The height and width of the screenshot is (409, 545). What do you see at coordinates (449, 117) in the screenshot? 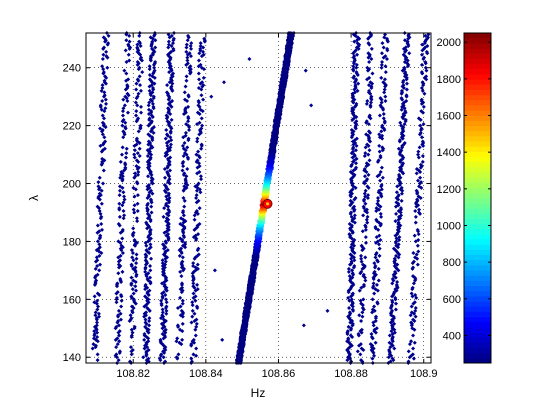
I see `colorbar-tick-label: 1600` at bounding box center [449, 117].